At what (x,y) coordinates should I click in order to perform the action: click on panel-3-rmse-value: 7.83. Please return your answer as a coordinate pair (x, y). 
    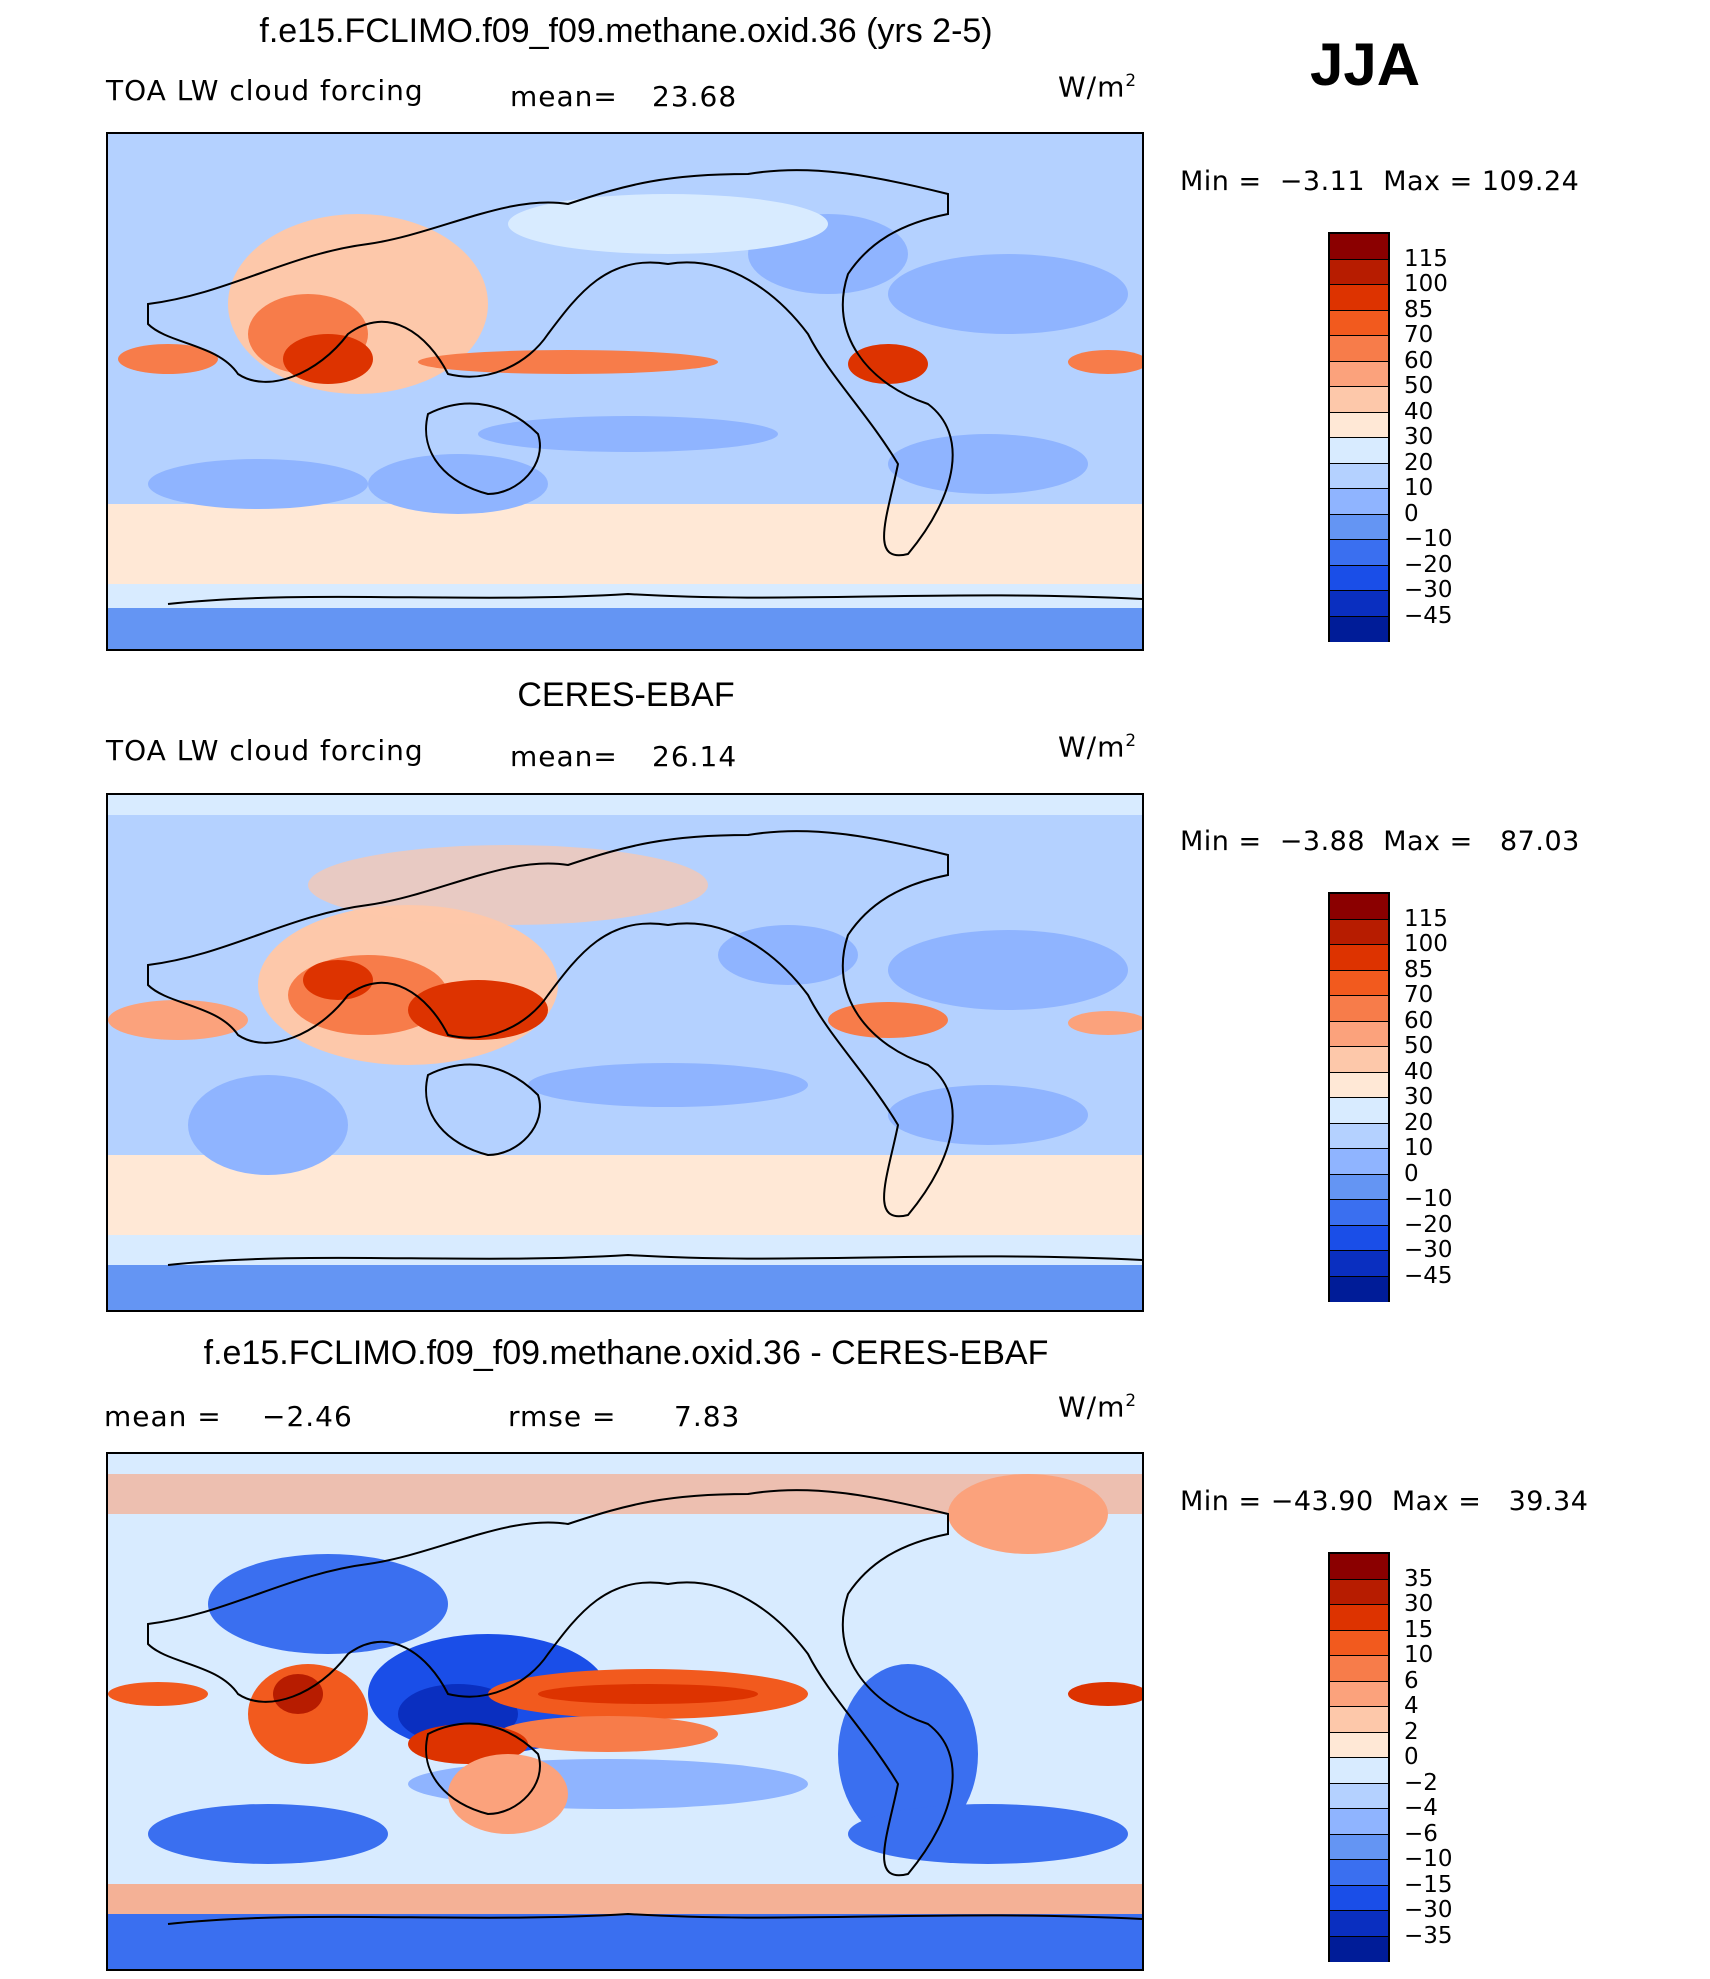
    Looking at the image, I should click on (707, 1416).